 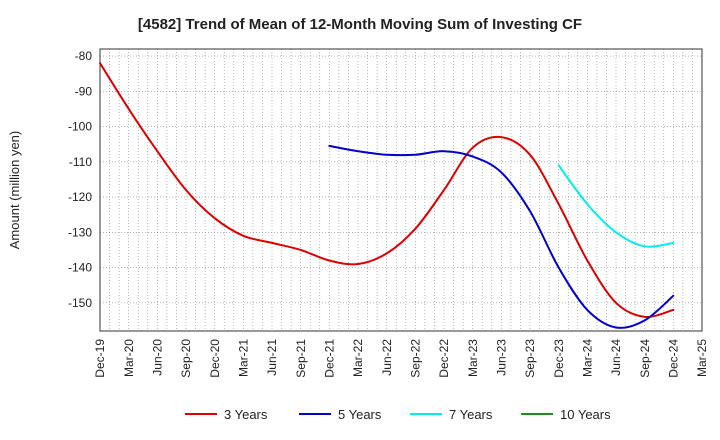 I want to click on x-tick-label: Mar-21, so click(x=244, y=358).